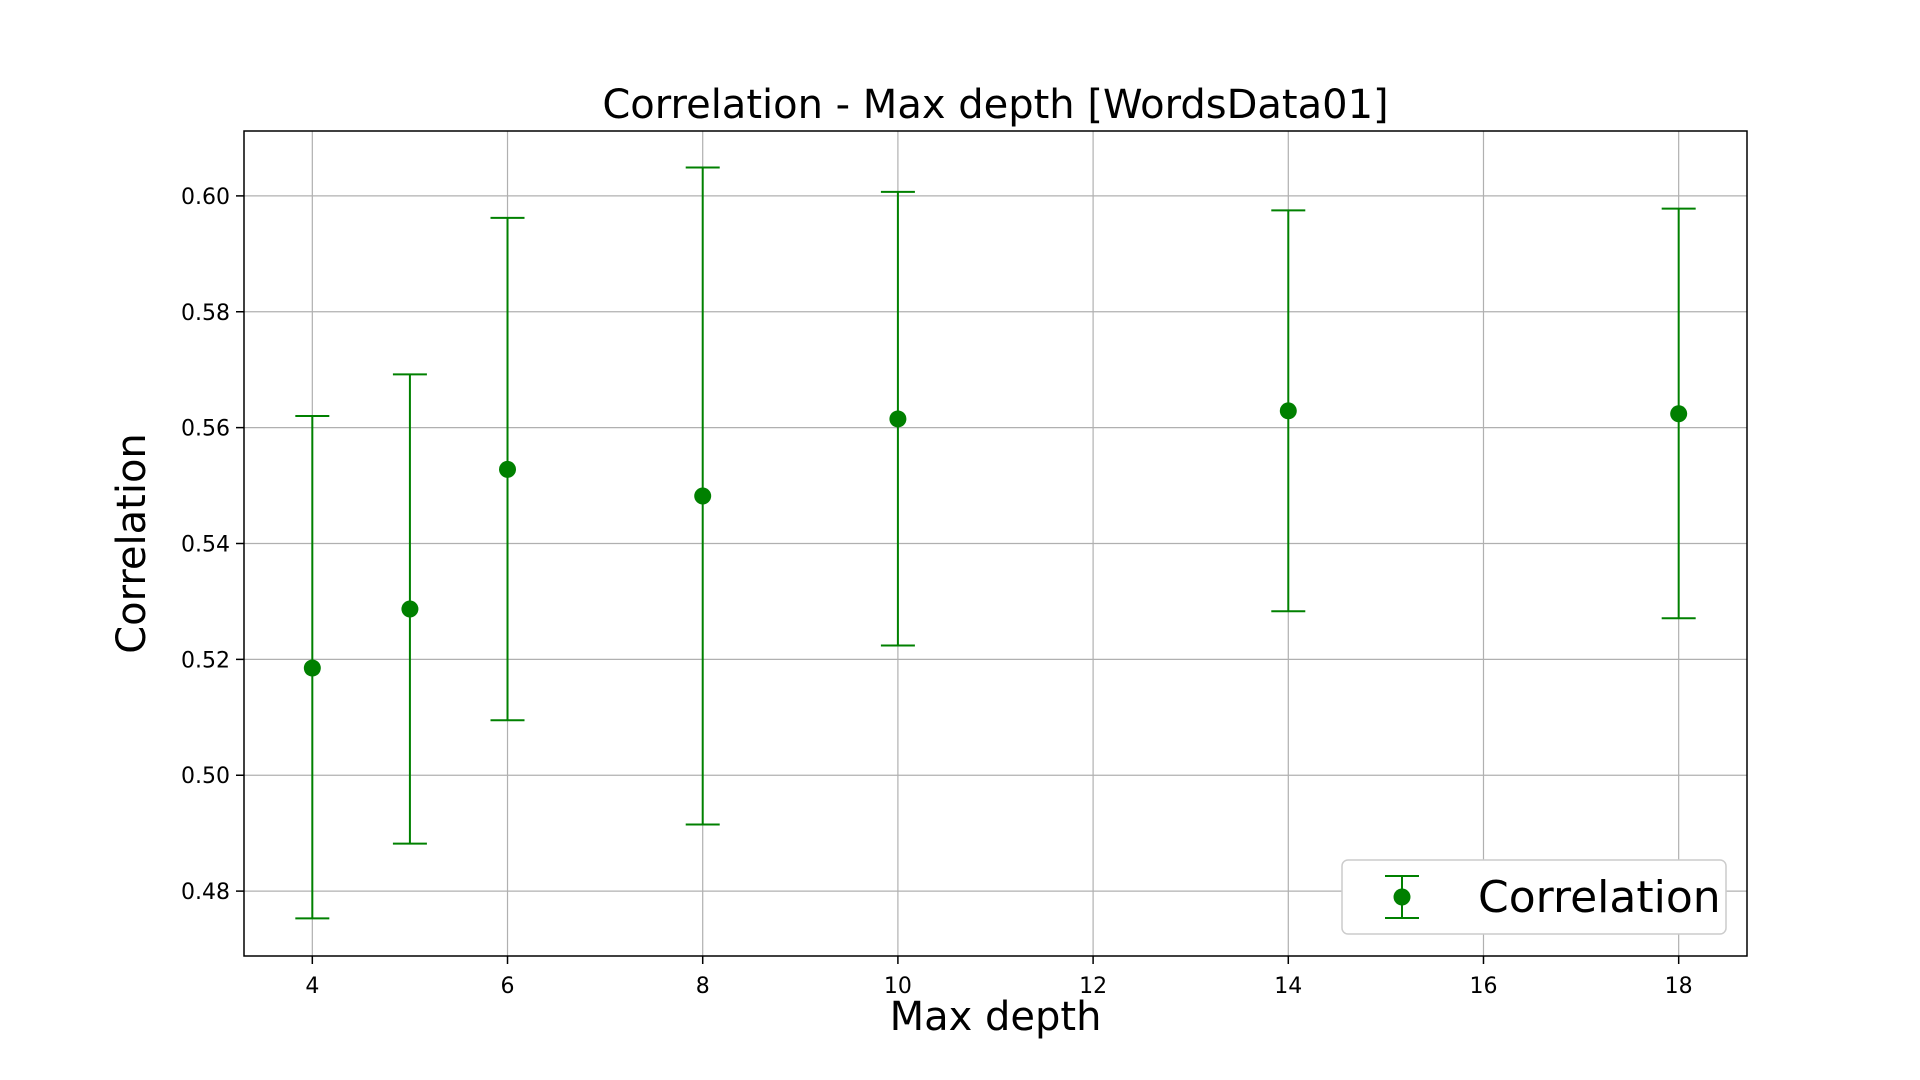 The height and width of the screenshot is (1080, 1920). What do you see at coordinates (995, 105) in the screenshot?
I see `chart-title: Correlation - Max depth [WordsData01]` at bounding box center [995, 105].